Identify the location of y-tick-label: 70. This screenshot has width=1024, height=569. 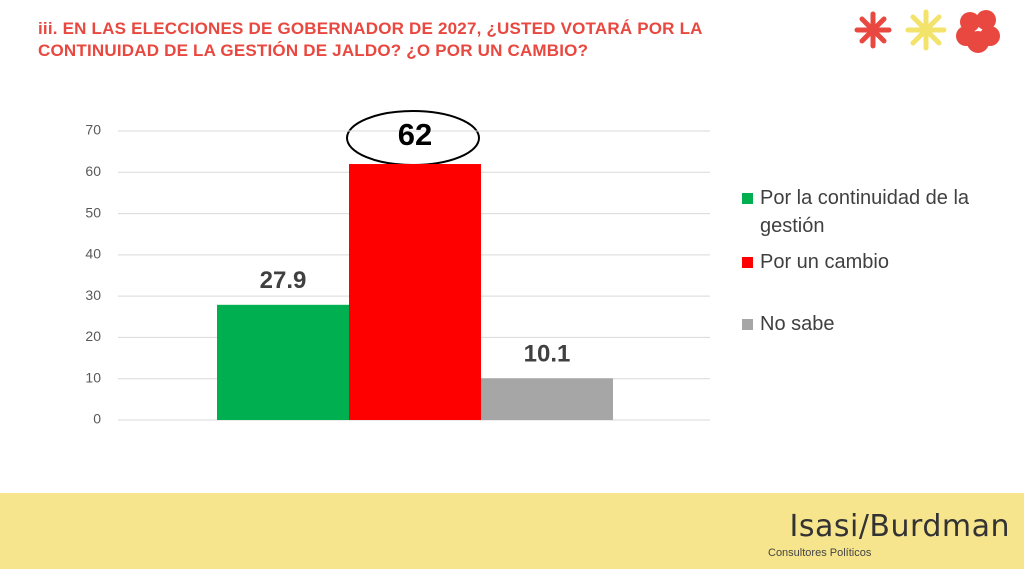
(93, 130).